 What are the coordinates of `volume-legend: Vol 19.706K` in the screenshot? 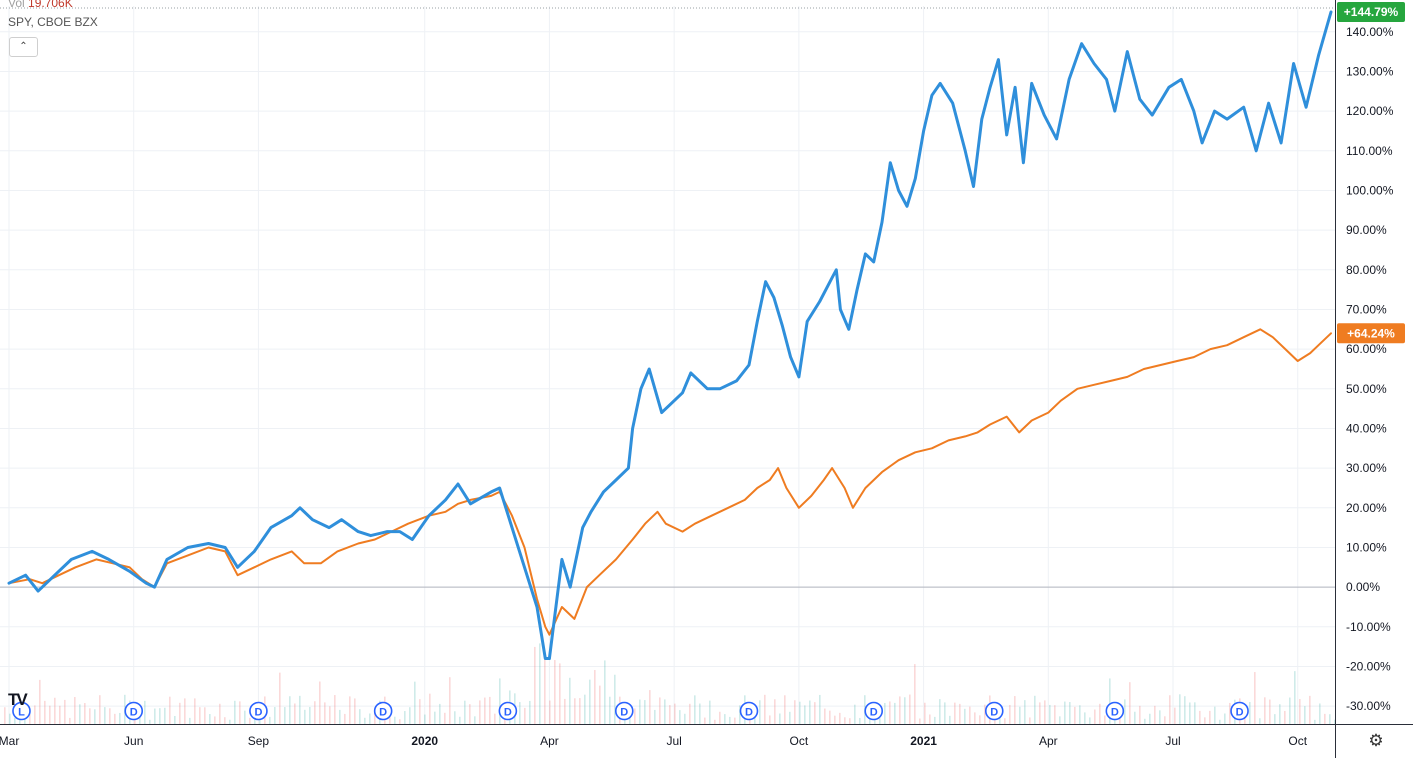 It's located at (40, 5).